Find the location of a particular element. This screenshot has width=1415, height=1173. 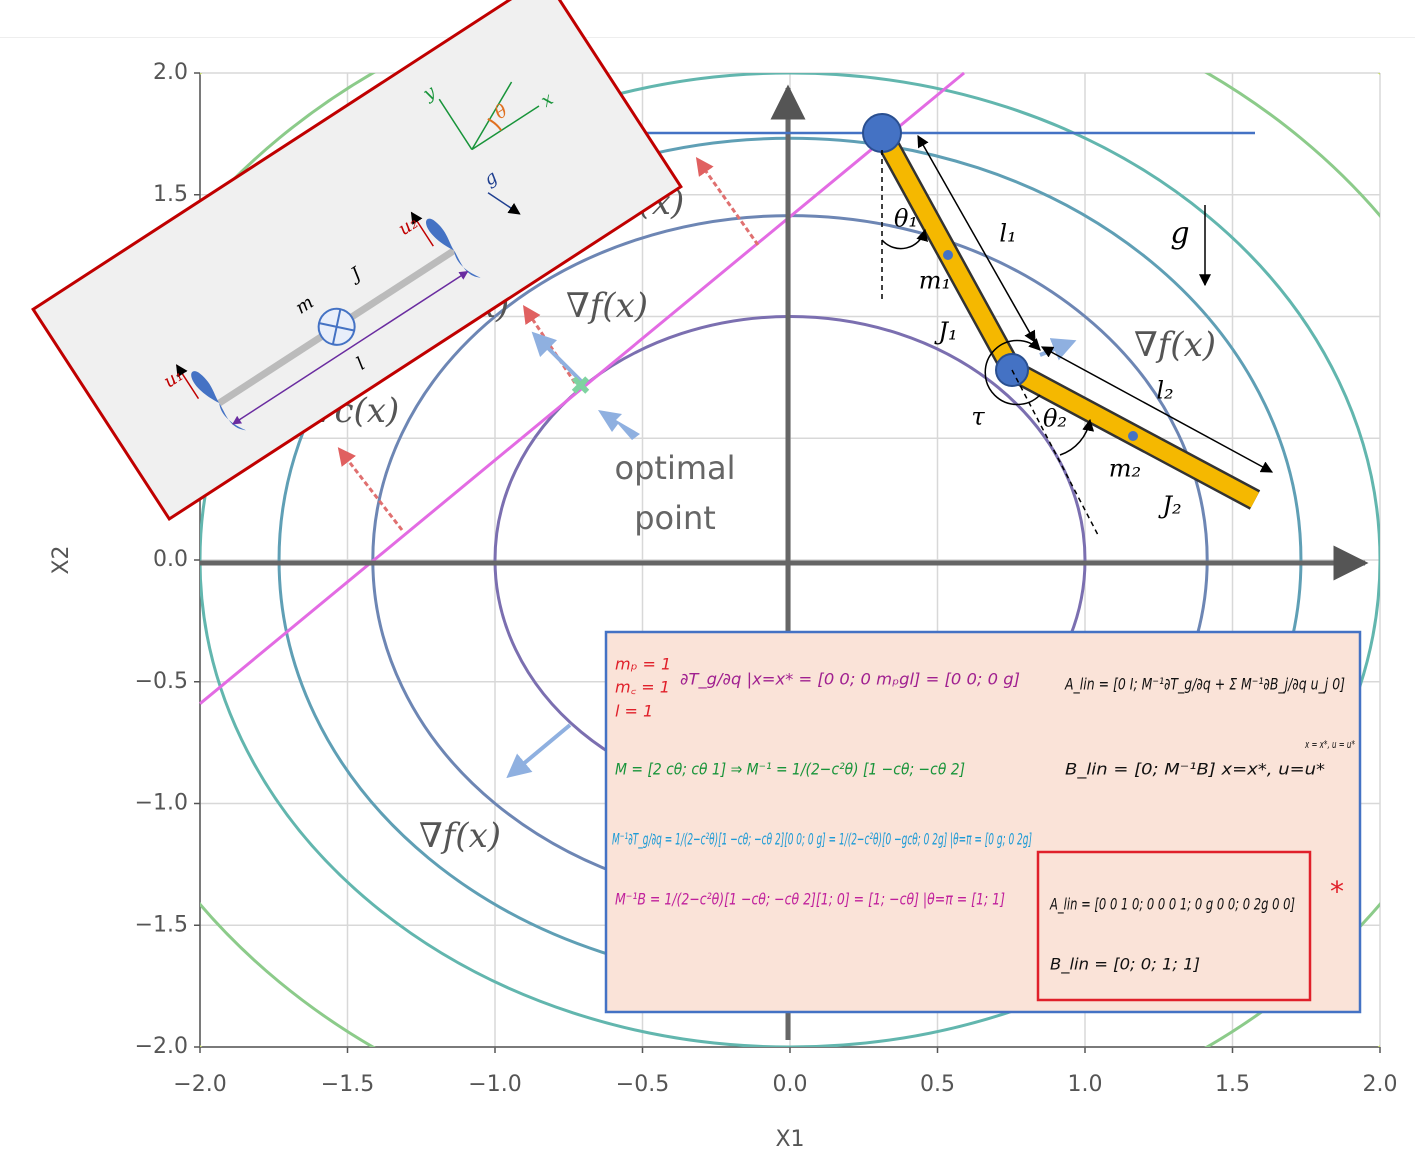

y-tick-label: −1.5 is located at coordinates (161, 924).